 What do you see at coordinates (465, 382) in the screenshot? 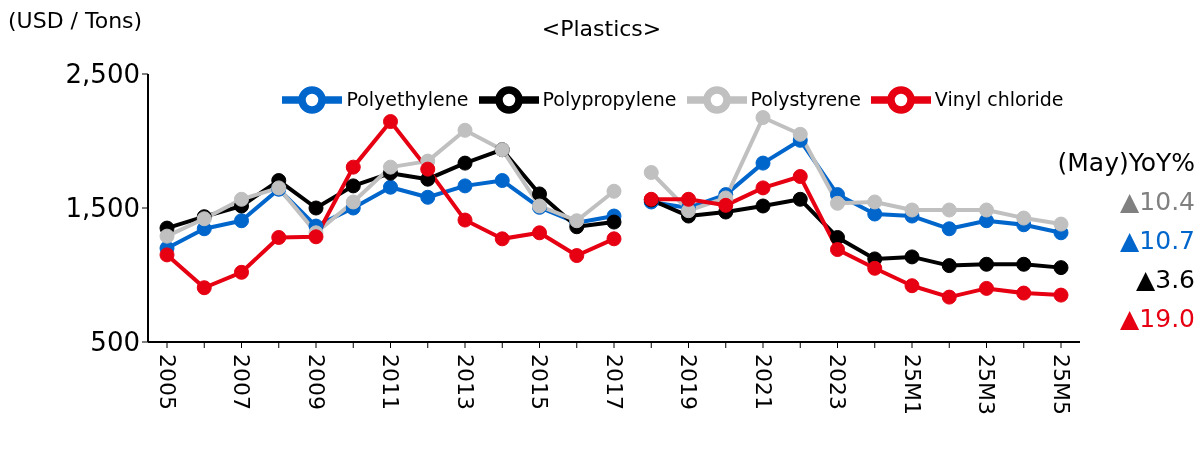
I see `x-tick-label: 2013` at bounding box center [465, 382].